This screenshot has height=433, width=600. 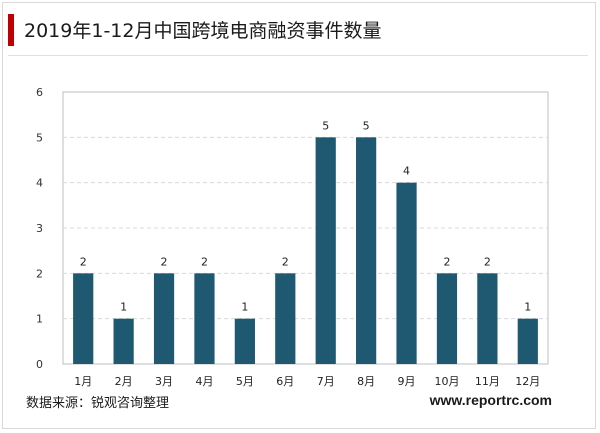 What do you see at coordinates (83, 381) in the screenshot?
I see `x-tick-label: 1月` at bounding box center [83, 381].